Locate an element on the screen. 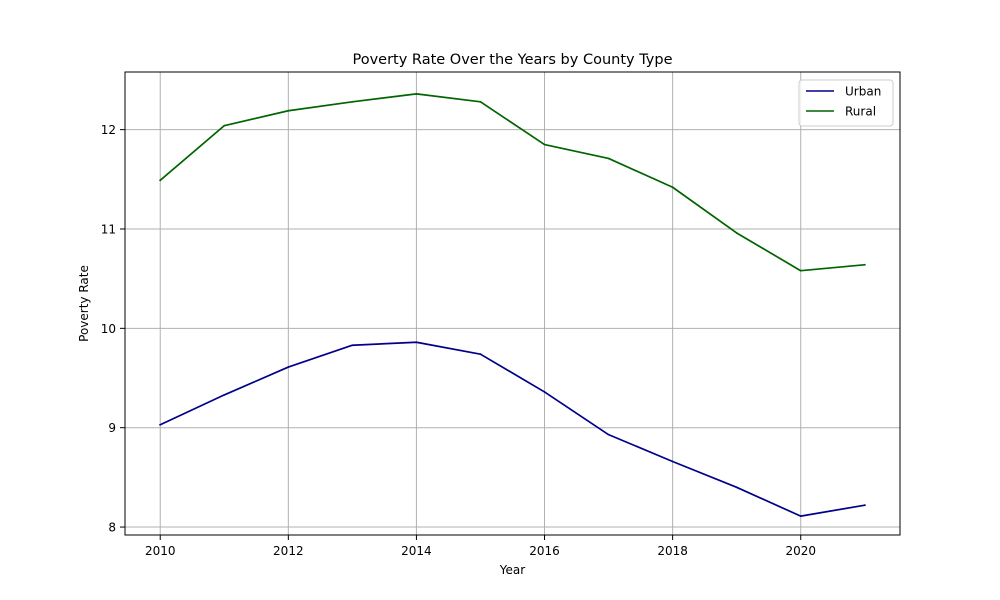 The height and width of the screenshot is (600, 1000). legend-label-urban: Urban is located at coordinates (863, 92).